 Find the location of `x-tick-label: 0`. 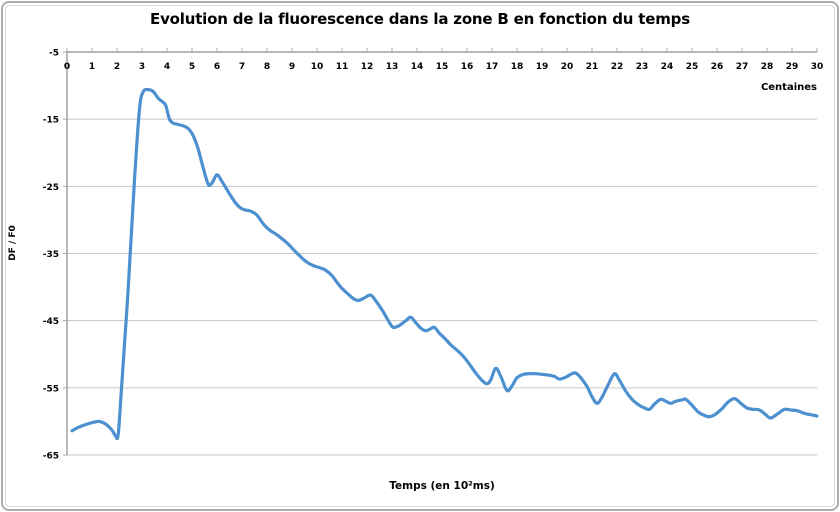

x-tick-label: 0 is located at coordinates (67, 67).